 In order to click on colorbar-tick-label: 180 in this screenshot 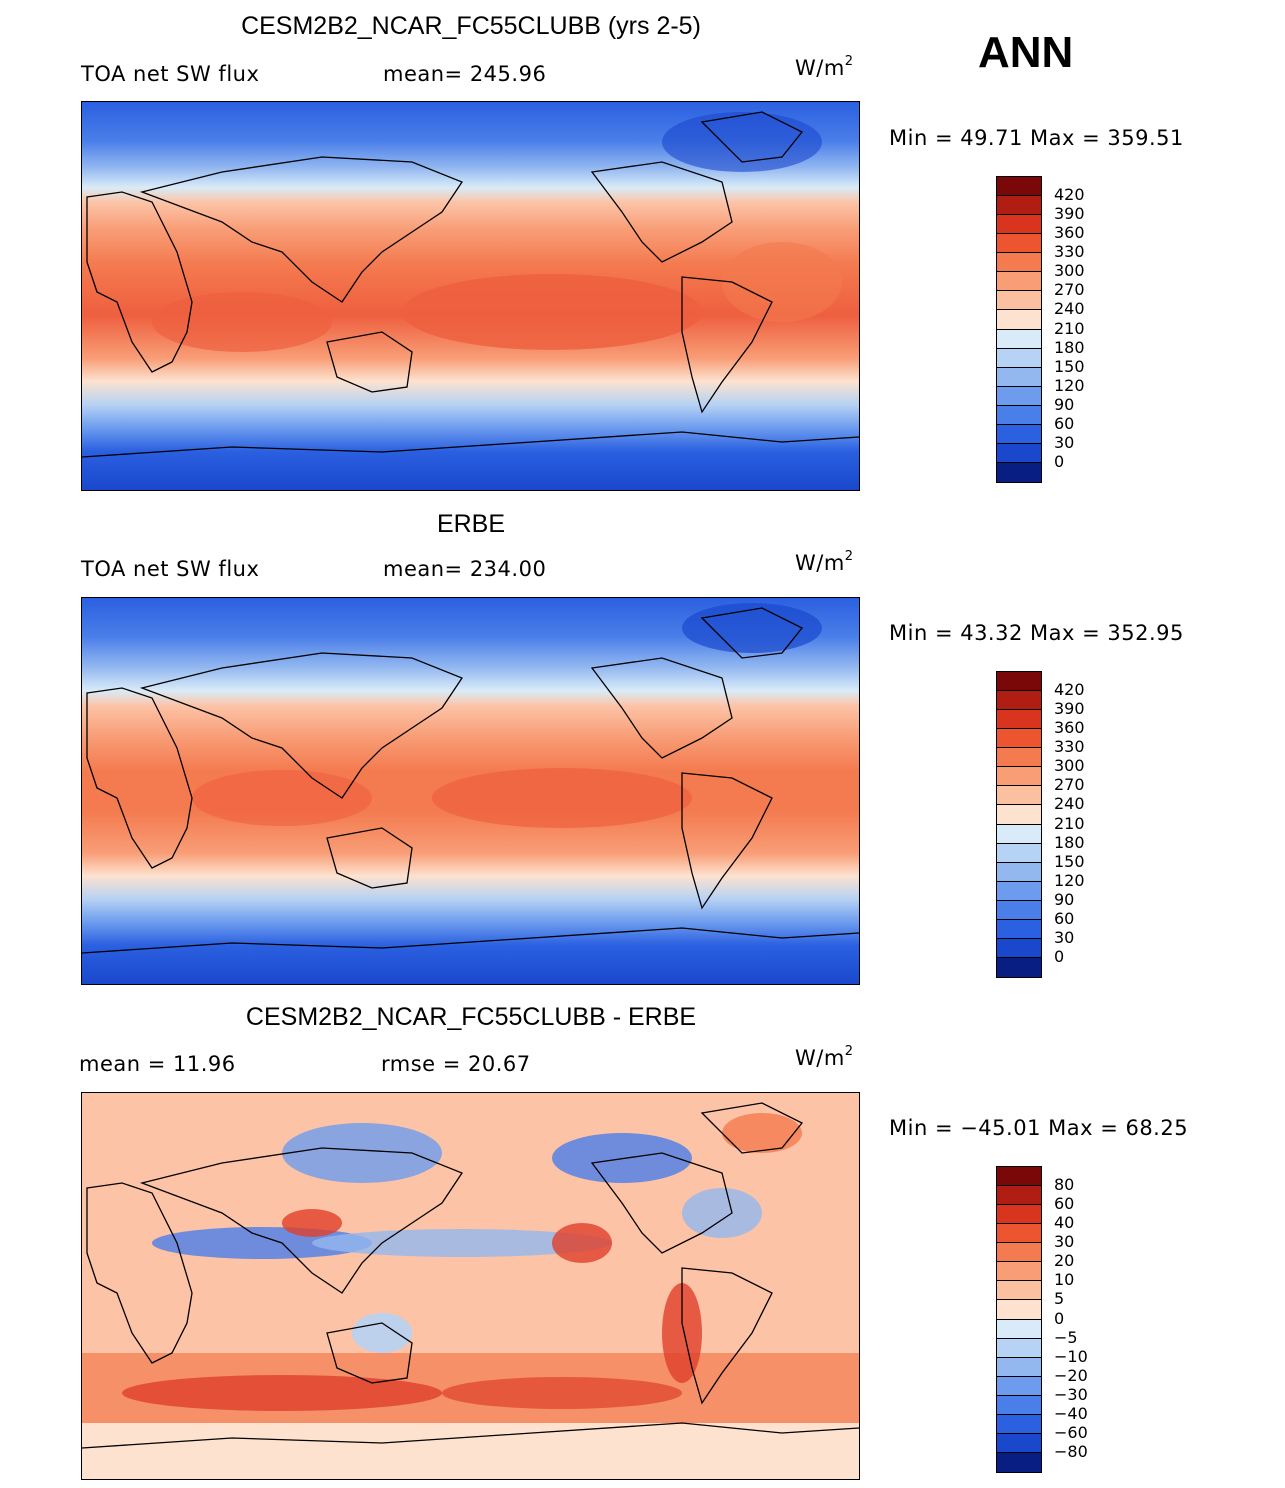, I will do `click(1069, 842)`.